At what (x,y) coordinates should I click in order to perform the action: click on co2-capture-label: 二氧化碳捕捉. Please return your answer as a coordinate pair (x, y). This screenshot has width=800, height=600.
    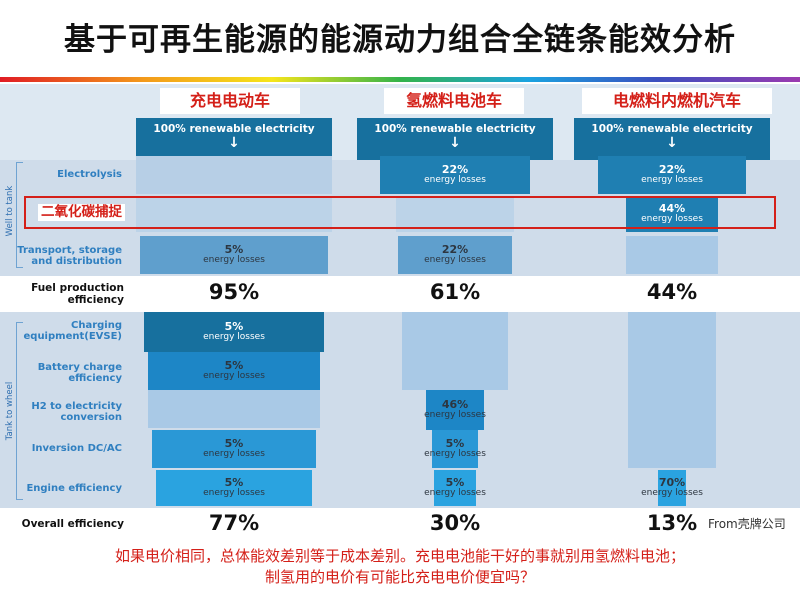
    Looking at the image, I should click on (81, 212).